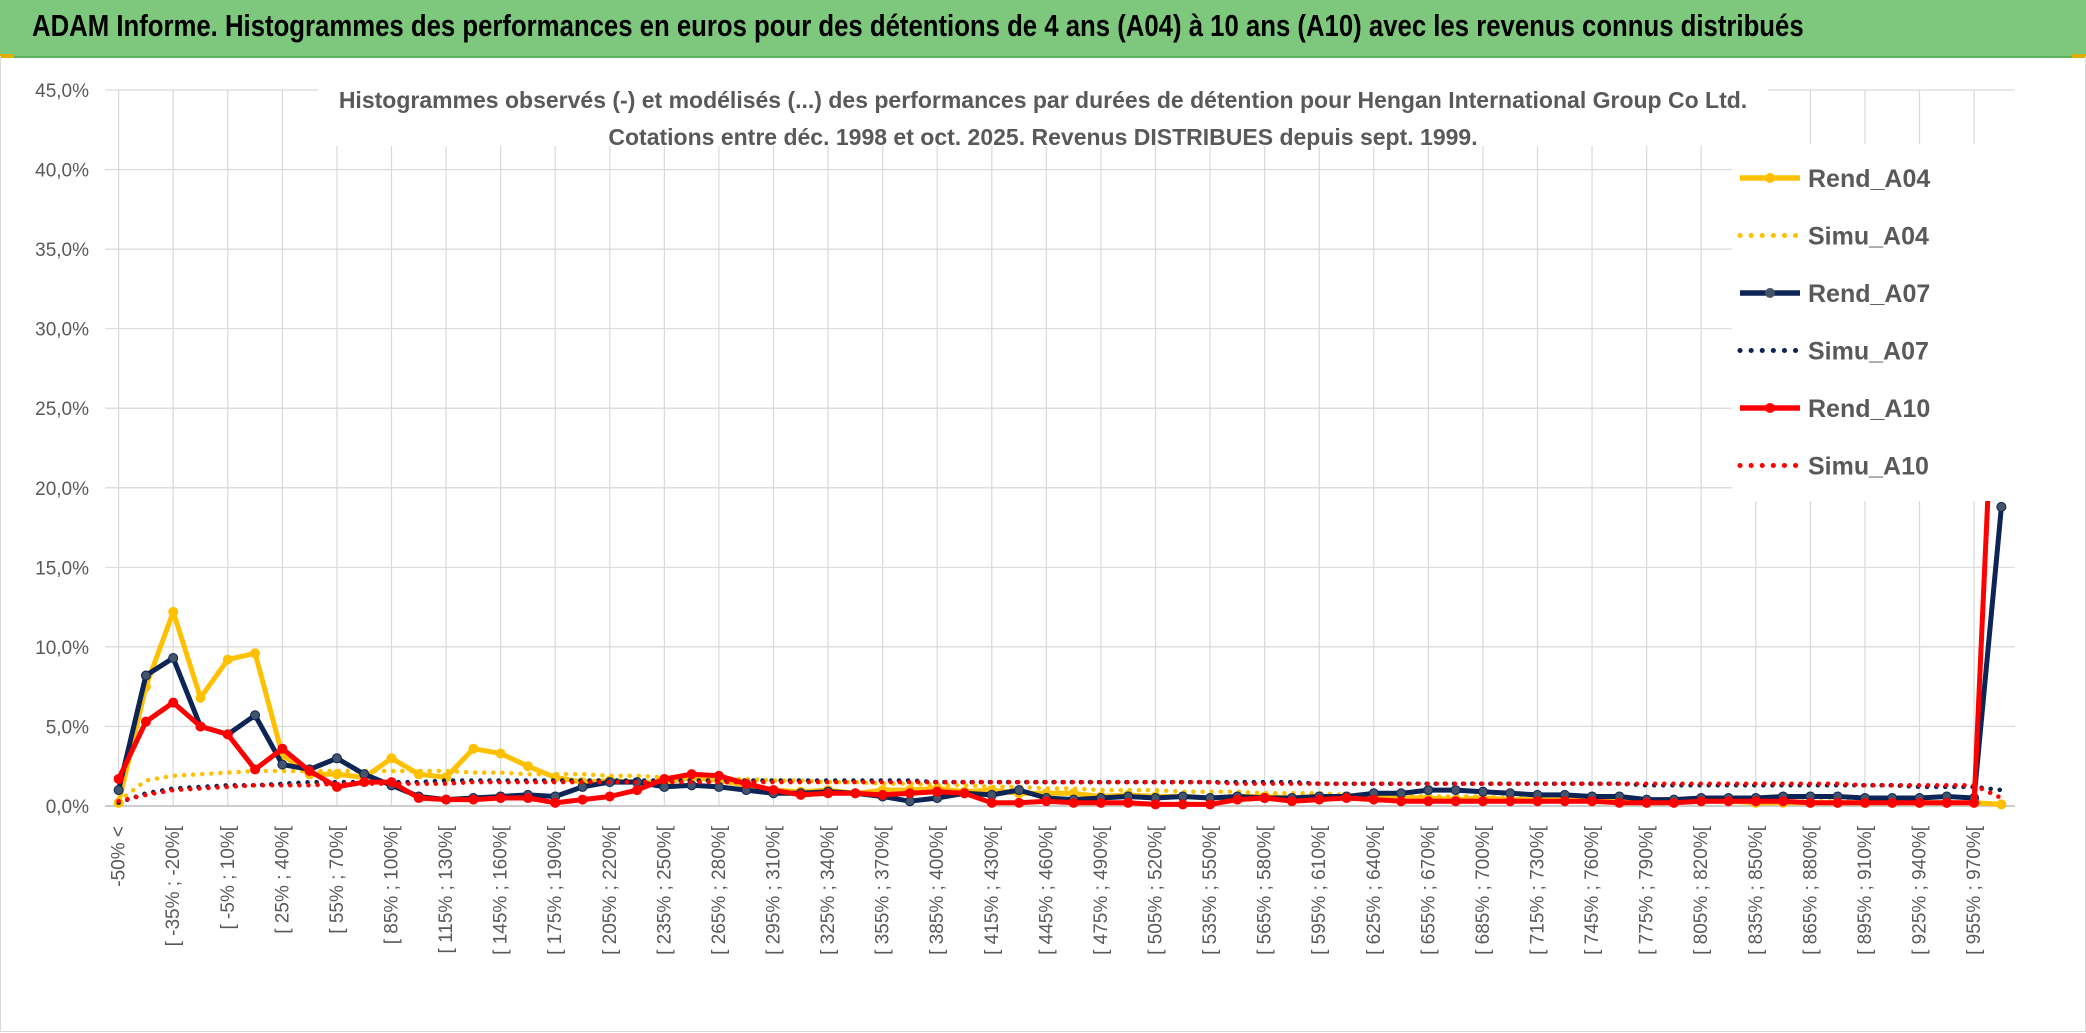 The image size is (2086, 1033). Describe the element at coordinates (62, 171) in the screenshot. I see `y-tick-label: 40,0%` at that location.